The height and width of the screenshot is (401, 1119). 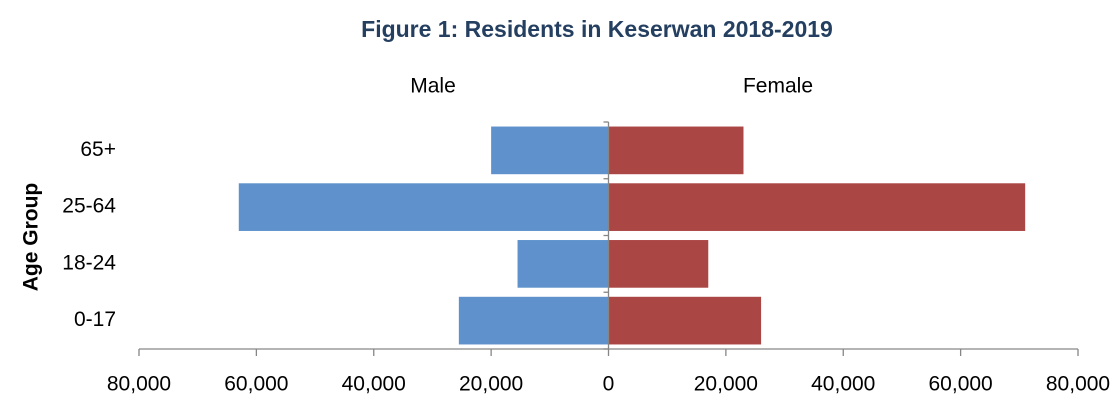 I want to click on series-label: Female, so click(x=778, y=86).